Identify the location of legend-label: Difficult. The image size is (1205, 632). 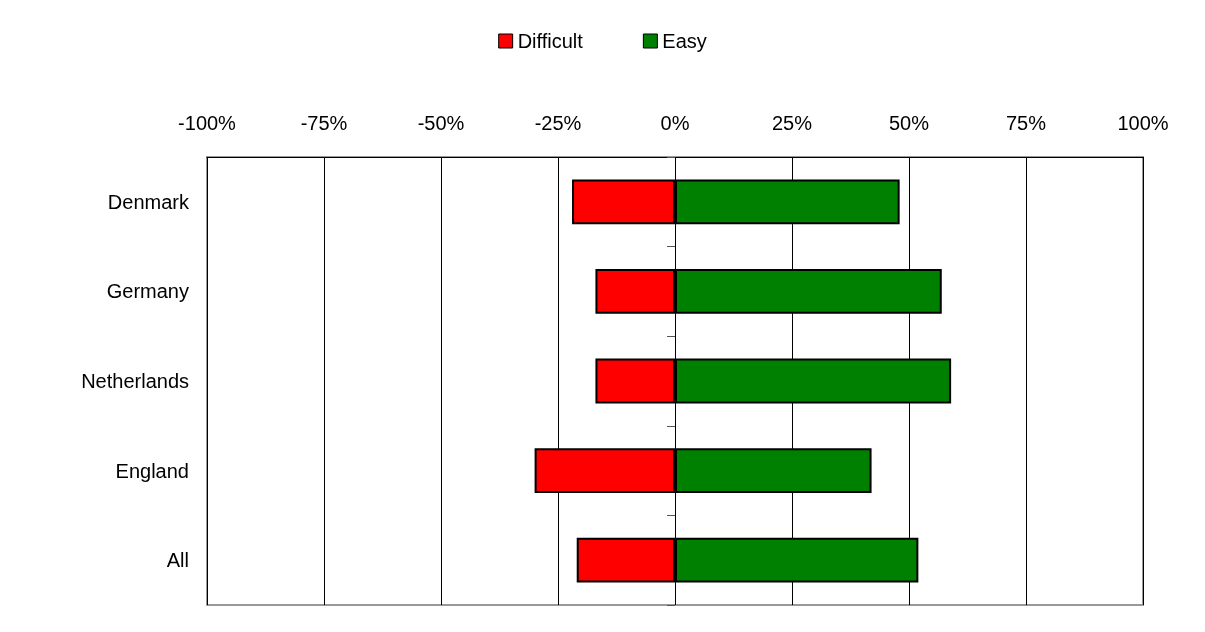
(550, 41).